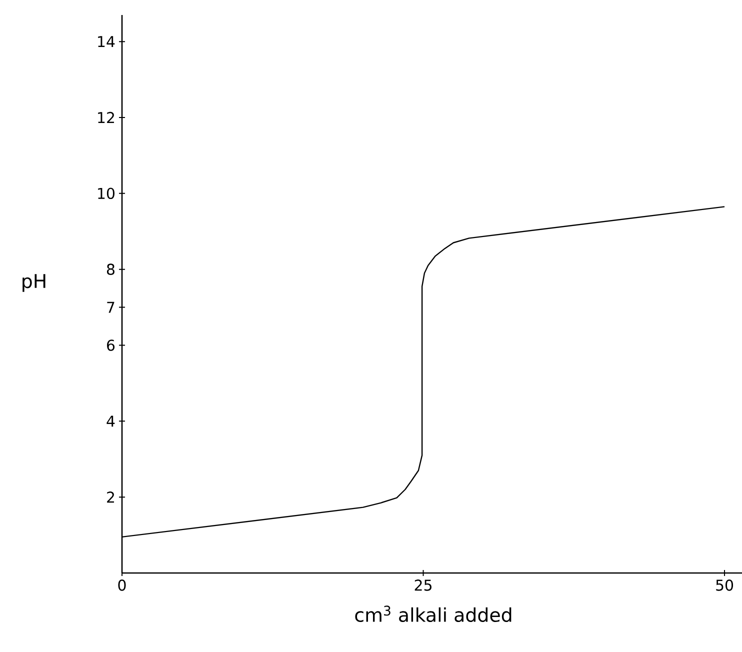  What do you see at coordinates (725, 585) in the screenshot?
I see `x-tick-label: 50` at bounding box center [725, 585].